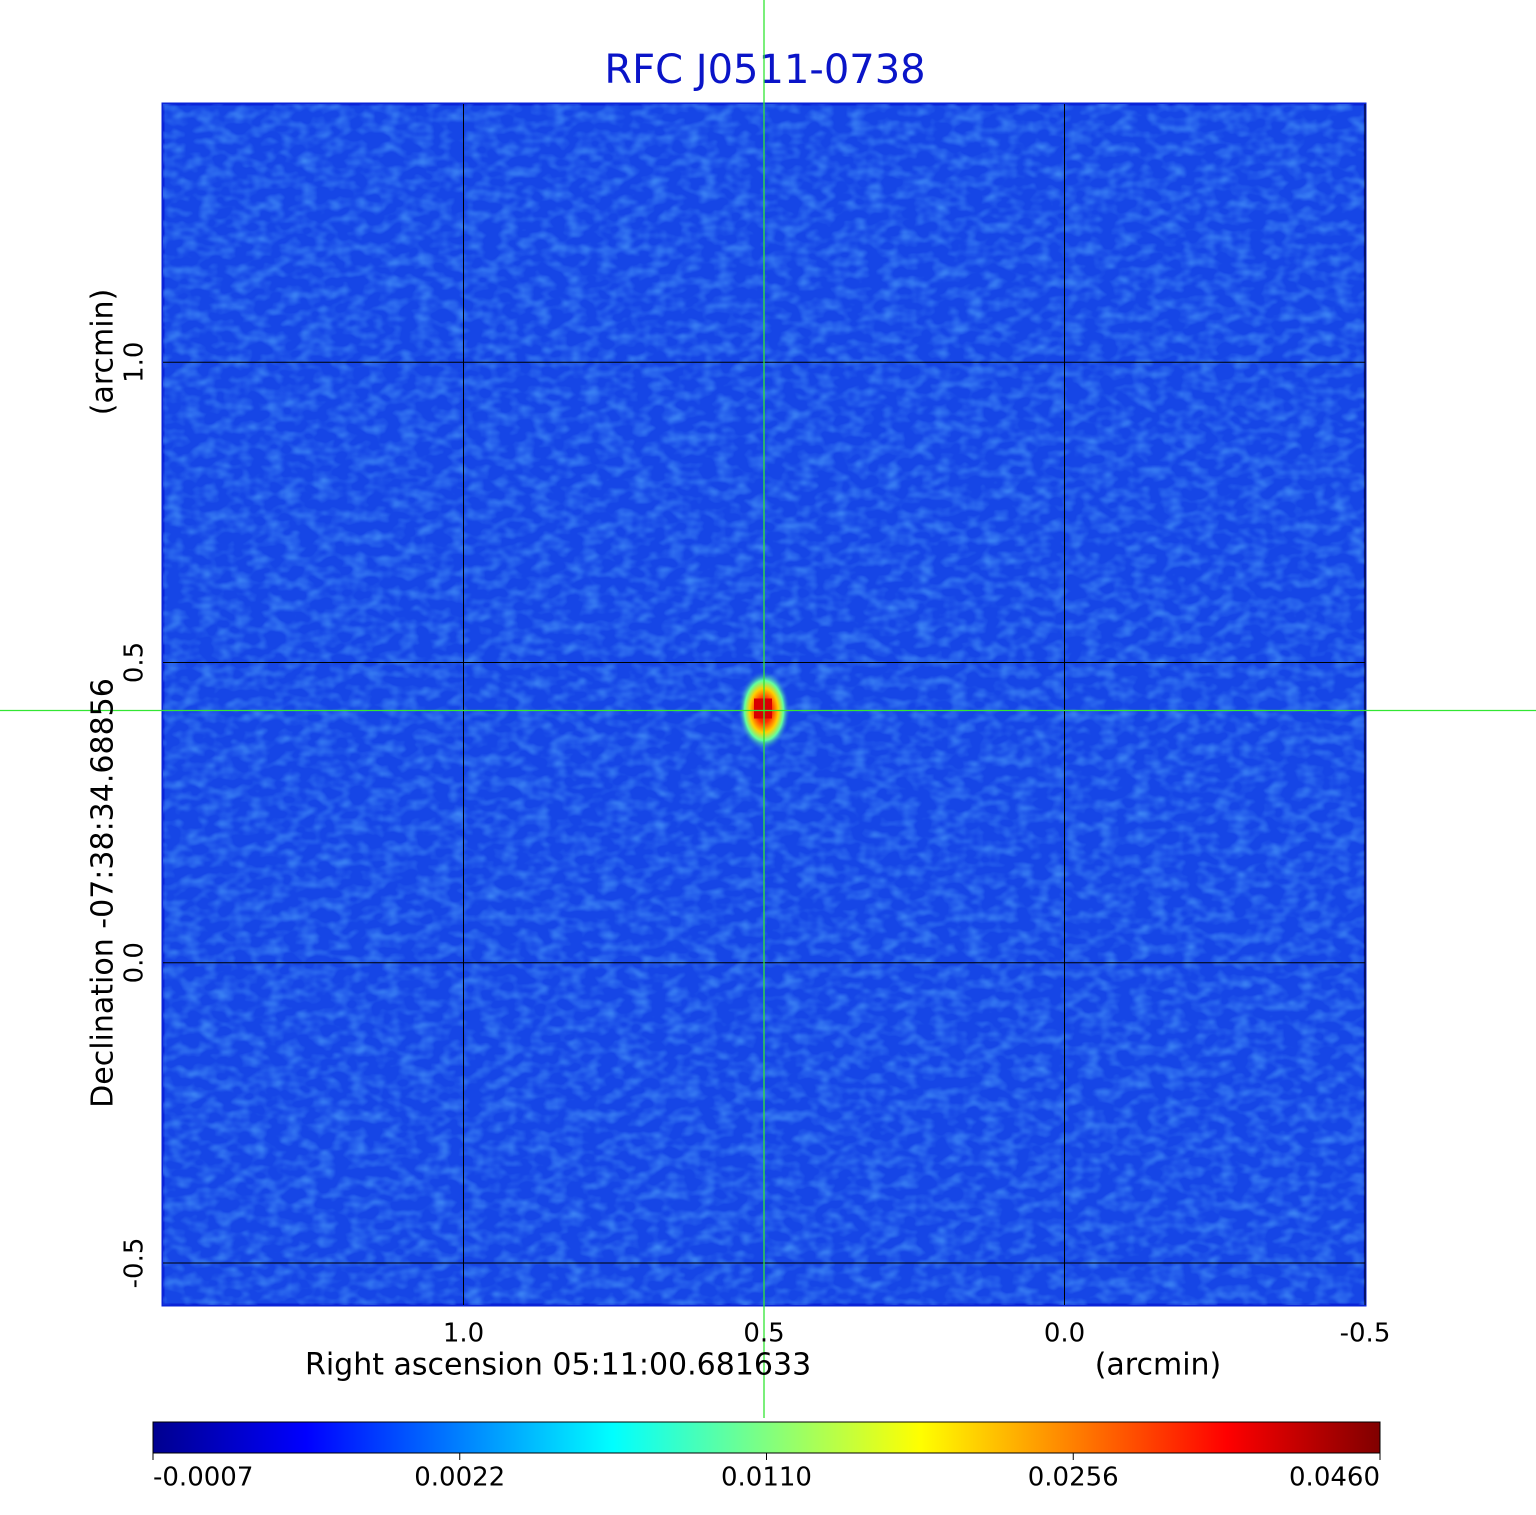  I want to click on colorbar-tick-label: 0.0022, so click(459, 1478).